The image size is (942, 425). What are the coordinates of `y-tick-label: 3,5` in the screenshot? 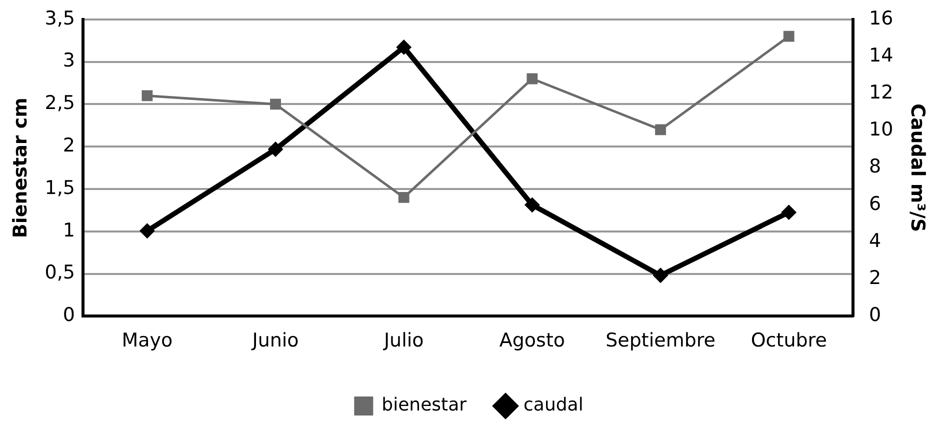 It's located at (60, 18).